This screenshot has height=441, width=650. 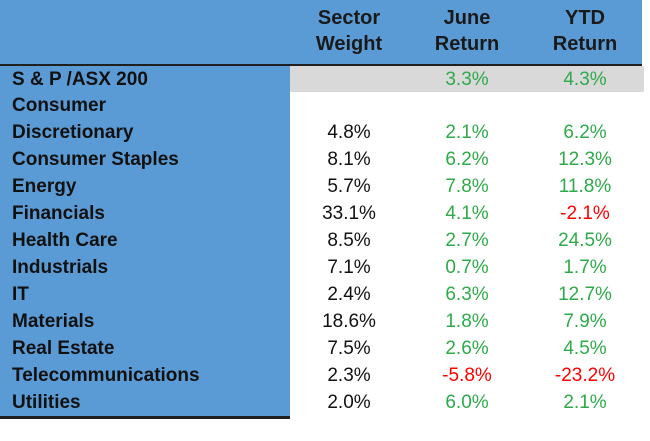 I want to click on june-return: -5.8%, so click(x=467, y=375).